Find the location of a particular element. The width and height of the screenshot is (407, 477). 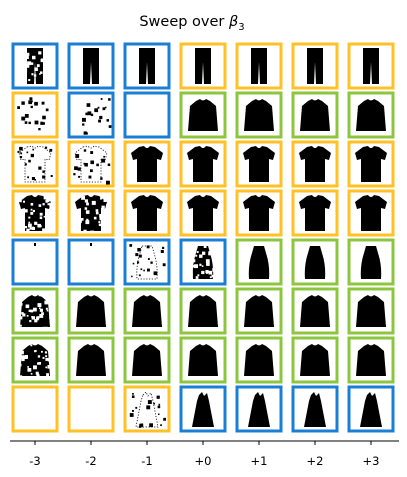

grid-cell-r3-c3 is located at coordinates (147, 164).